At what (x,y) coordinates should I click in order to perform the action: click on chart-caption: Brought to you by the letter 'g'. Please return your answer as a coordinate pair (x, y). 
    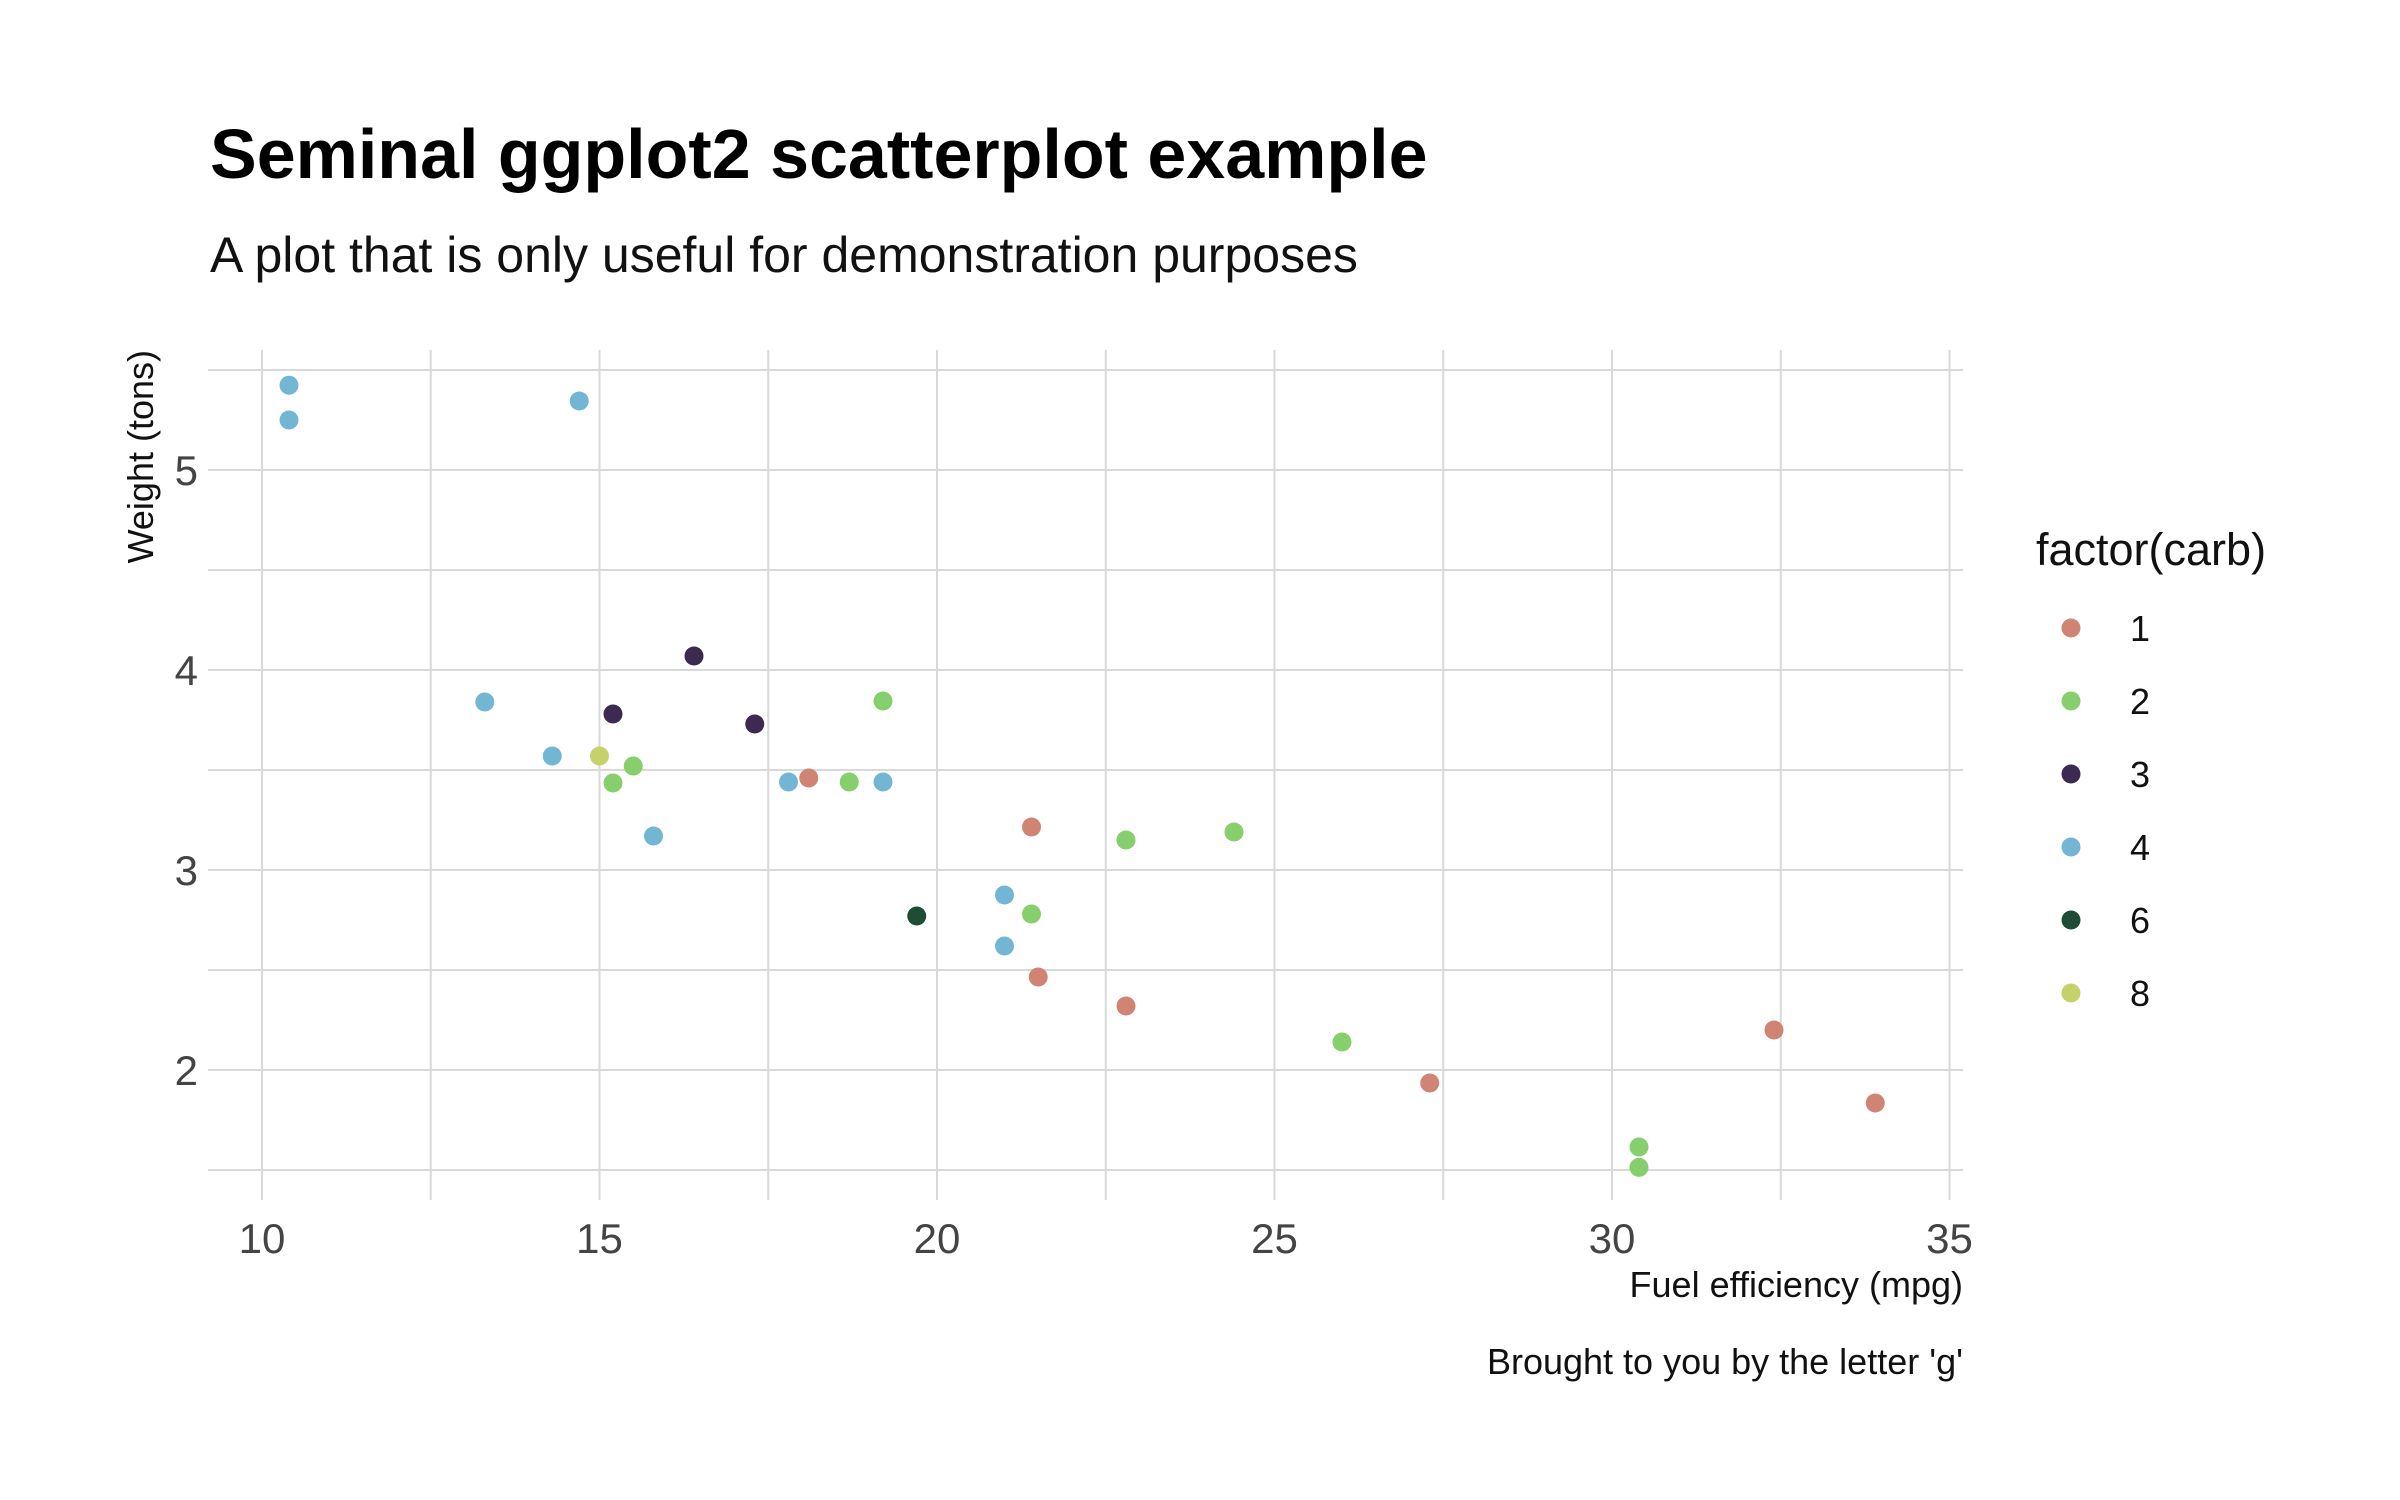
    Looking at the image, I should click on (1725, 1361).